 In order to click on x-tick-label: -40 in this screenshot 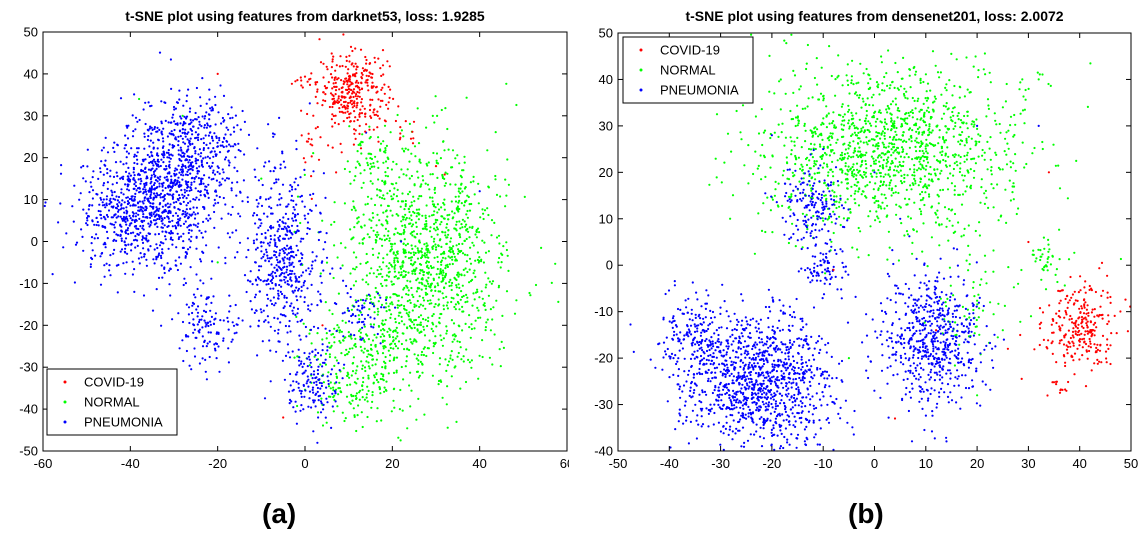, I will do `click(130, 463)`.